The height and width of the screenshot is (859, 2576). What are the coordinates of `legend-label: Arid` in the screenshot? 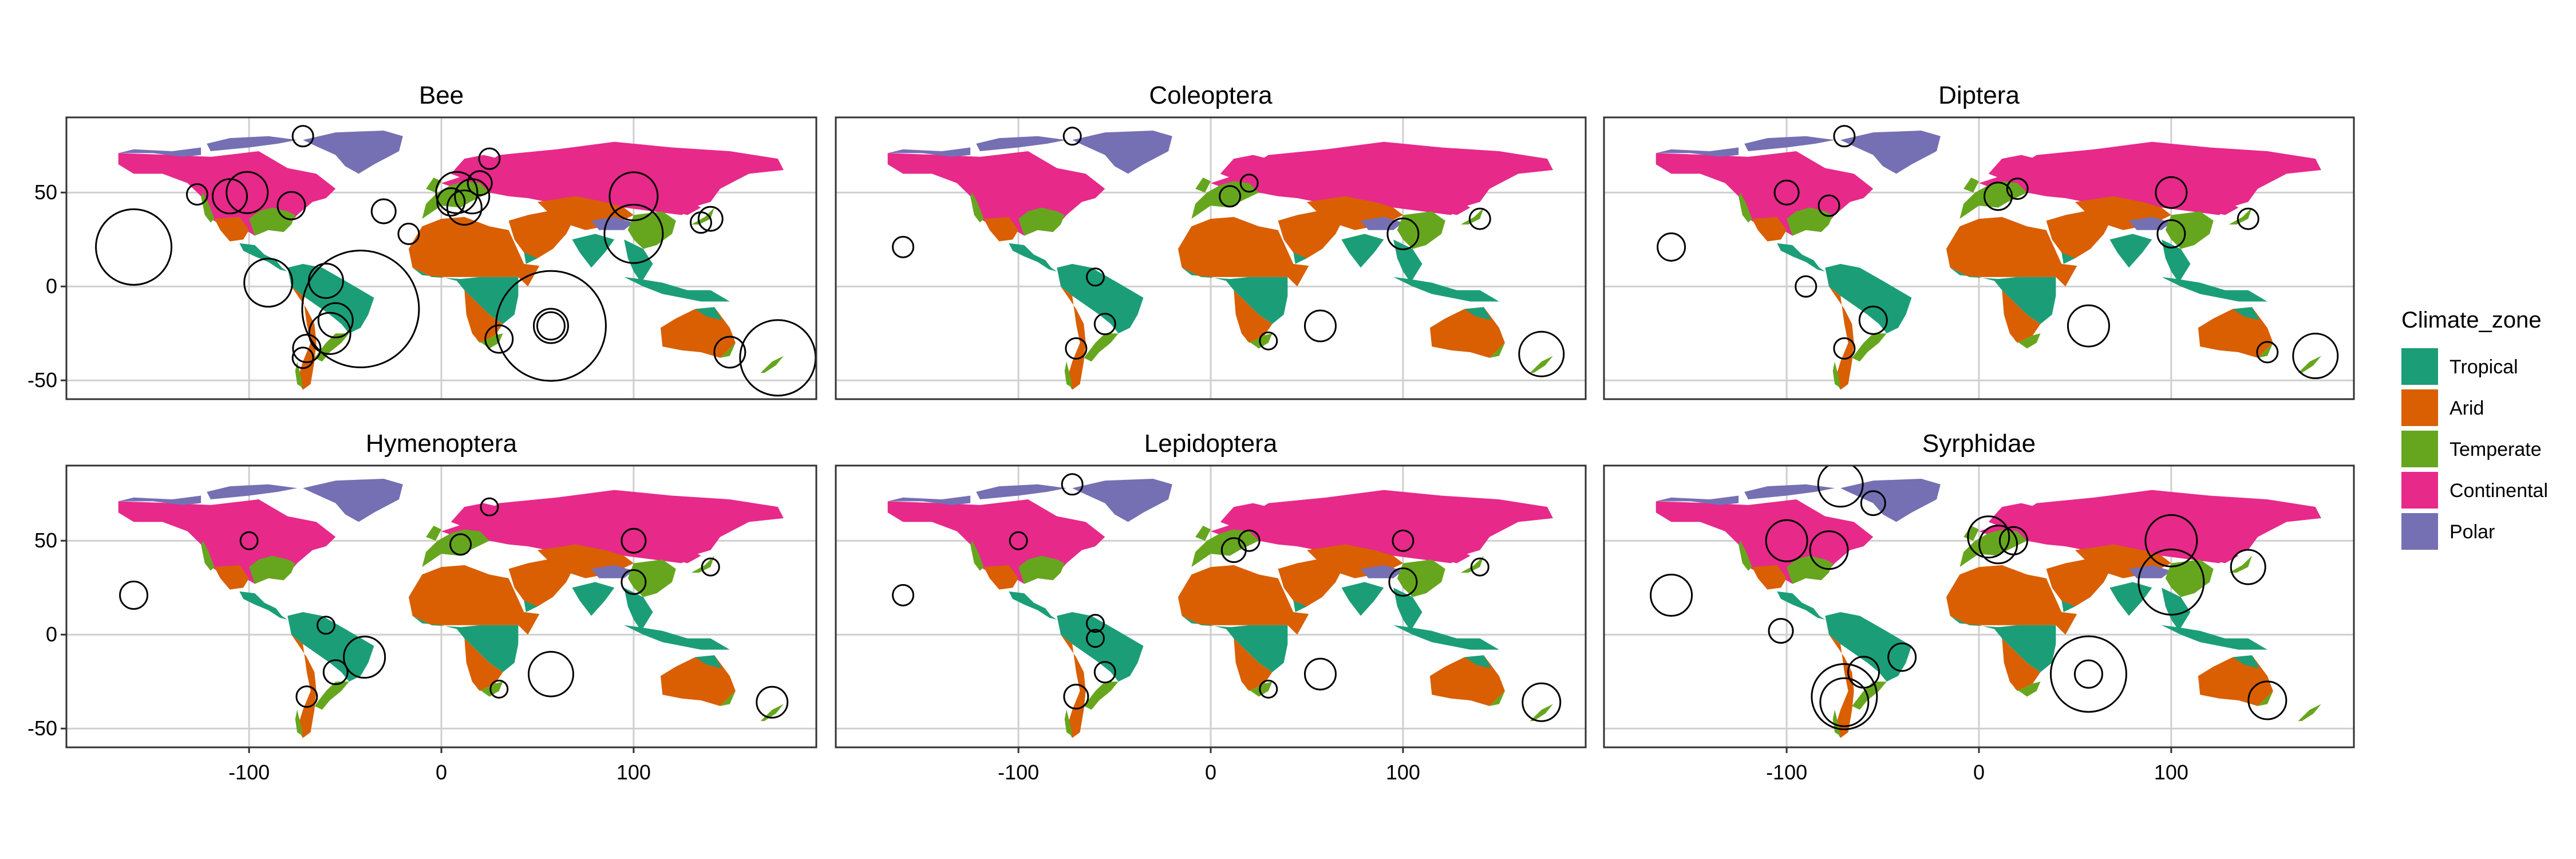 It's located at (2466, 408).